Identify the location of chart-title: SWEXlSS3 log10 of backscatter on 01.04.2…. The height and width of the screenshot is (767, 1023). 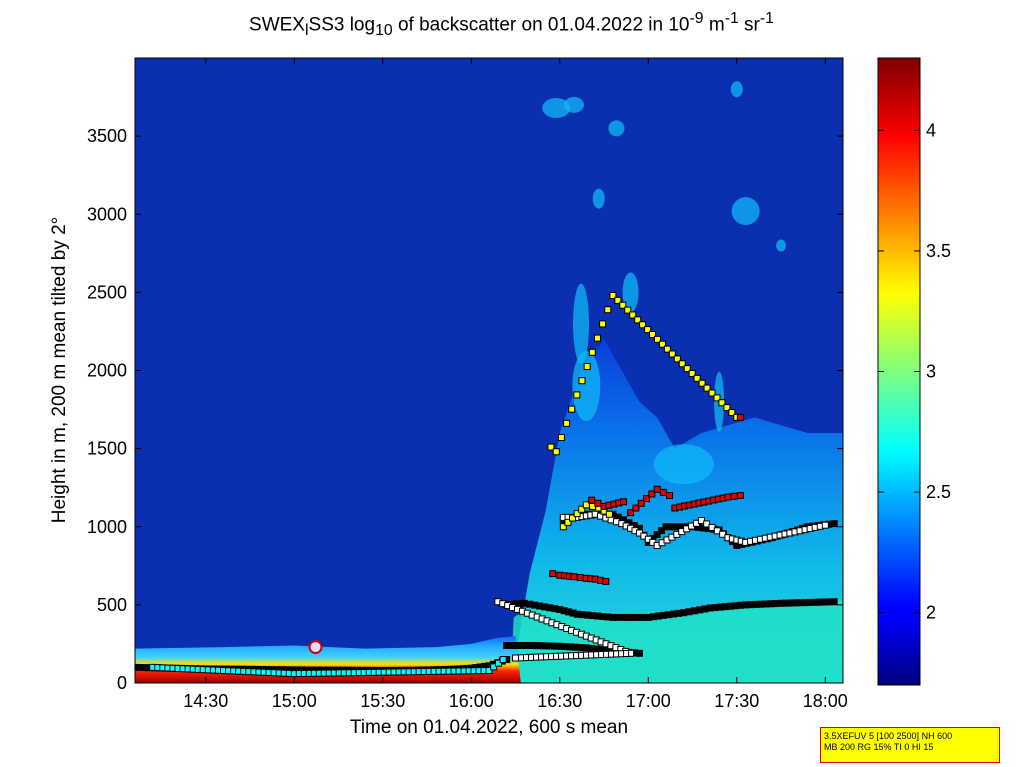
(511, 25).